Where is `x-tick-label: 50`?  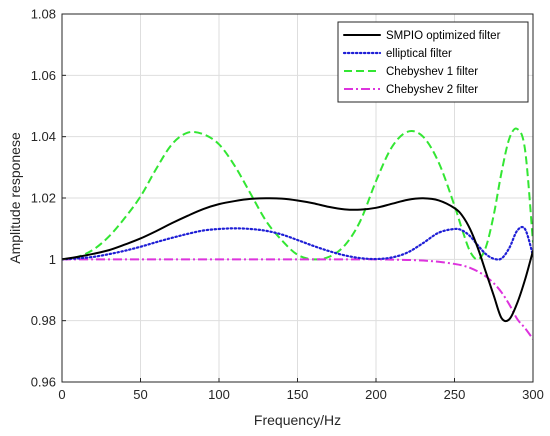
x-tick-label: 50 is located at coordinates (140, 394).